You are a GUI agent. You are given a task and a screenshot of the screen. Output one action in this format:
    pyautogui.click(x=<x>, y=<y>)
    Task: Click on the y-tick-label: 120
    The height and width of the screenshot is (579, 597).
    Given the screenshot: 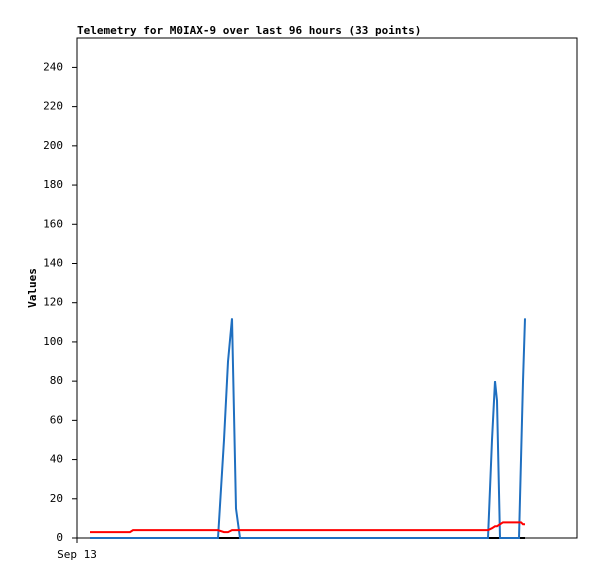 What is the action you would take?
    pyautogui.click(x=53, y=302)
    